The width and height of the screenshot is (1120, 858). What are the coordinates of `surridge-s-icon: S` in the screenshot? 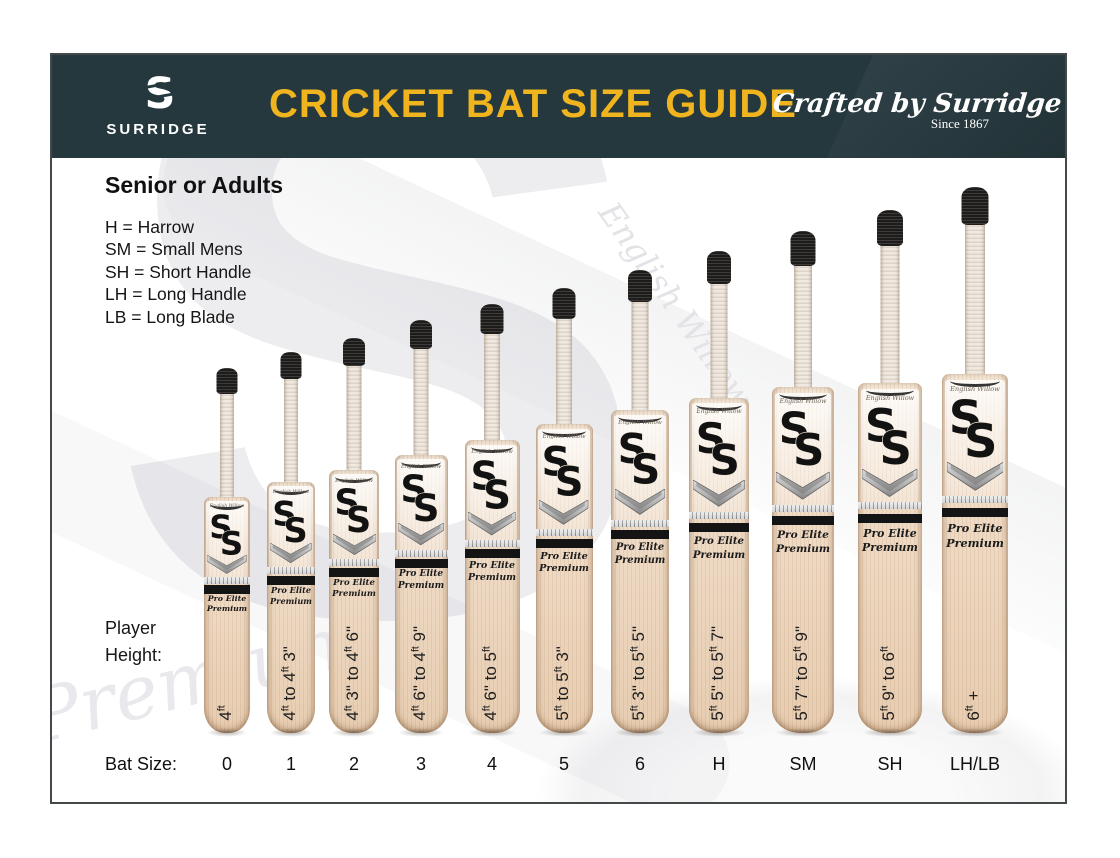 It's located at (158, 94).